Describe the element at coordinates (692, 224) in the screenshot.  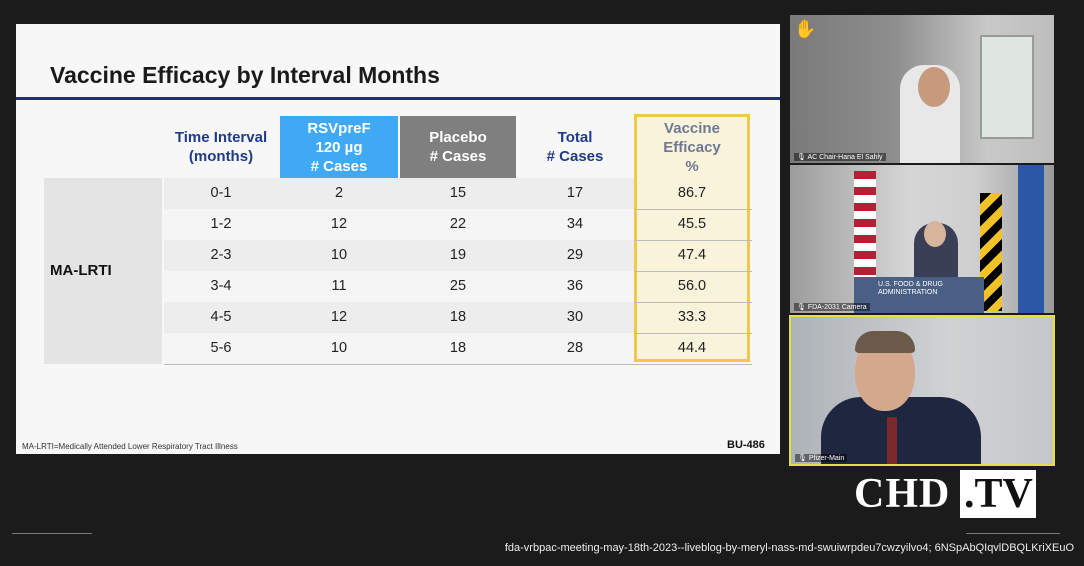
I see `cell-vaccine-efficacy: 45.5` at that location.